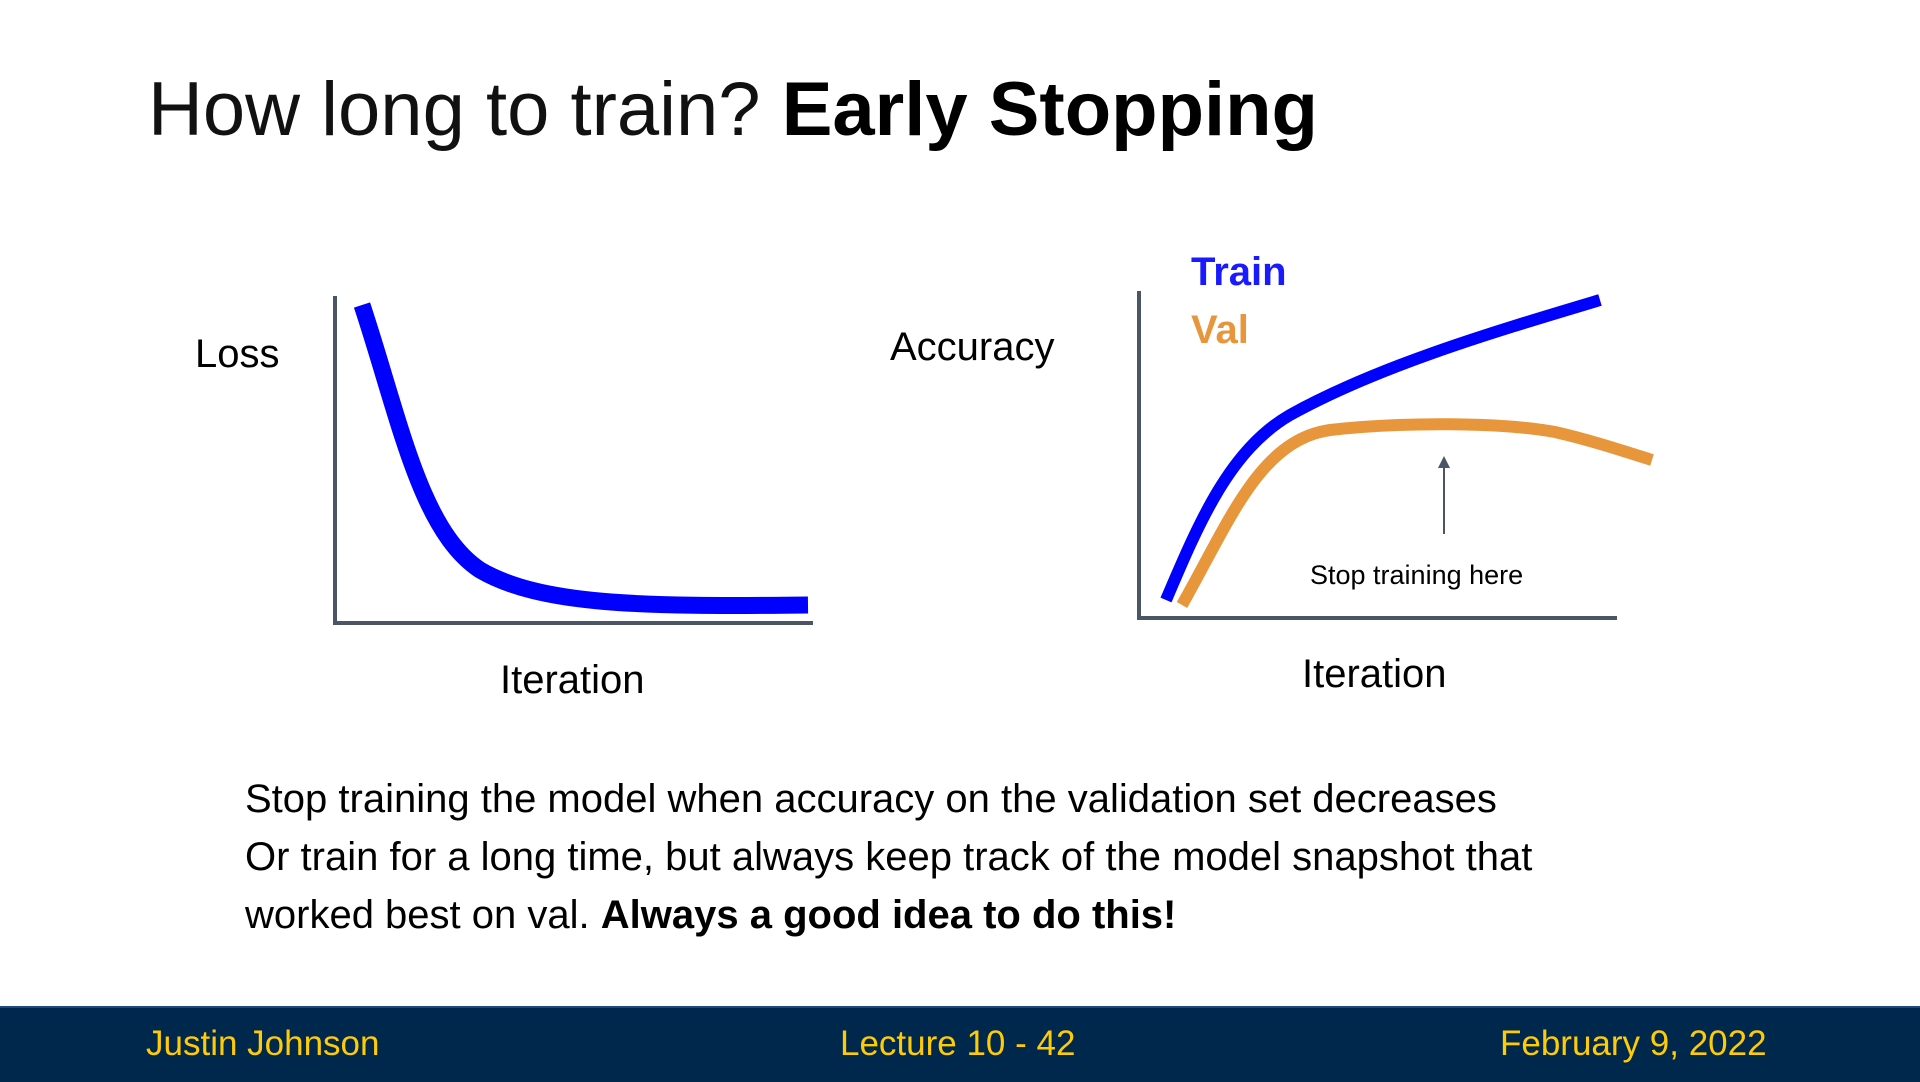 This screenshot has width=1920, height=1082. What do you see at coordinates (1220, 330) in the screenshot?
I see `legend-val: Val` at bounding box center [1220, 330].